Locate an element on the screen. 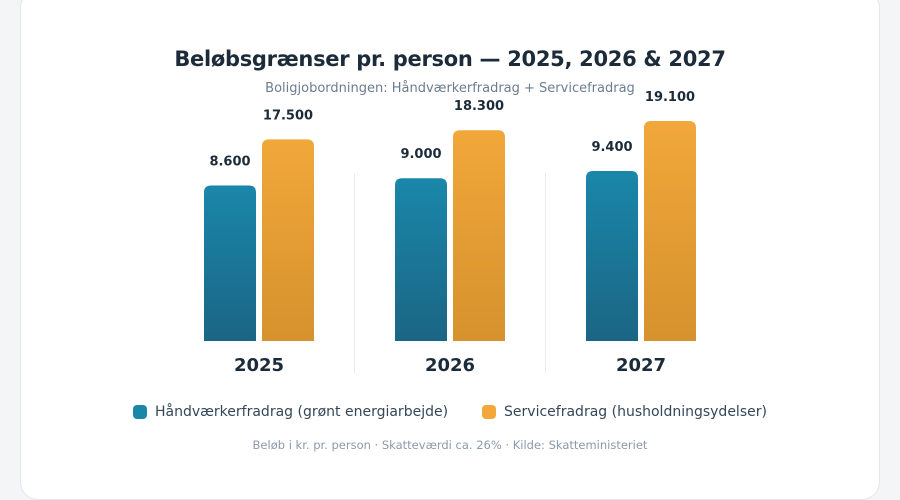  data-label: 9.000 is located at coordinates (420, 154).